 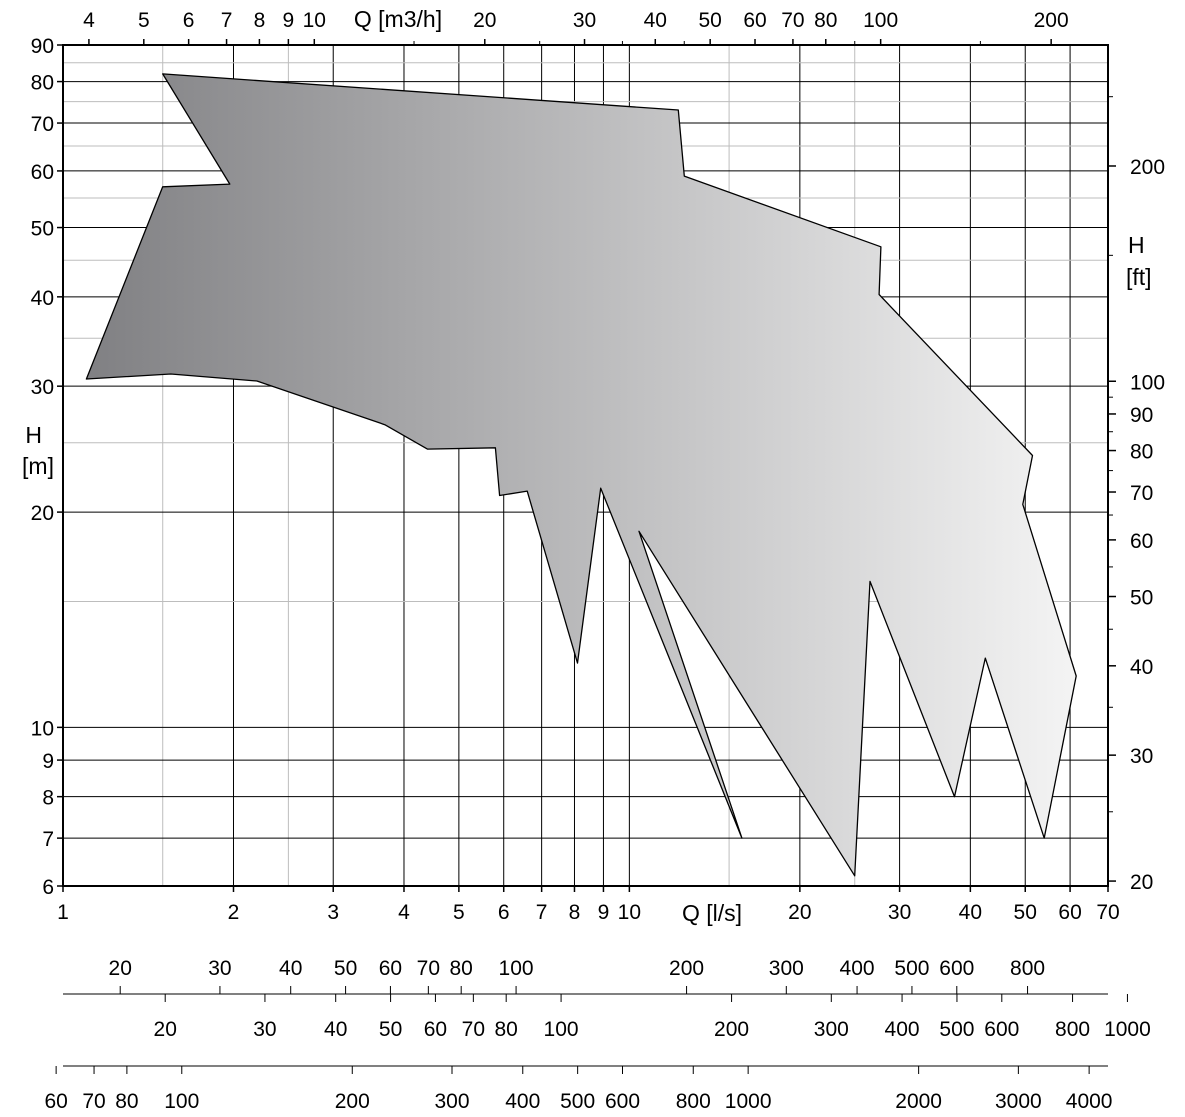 What do you see at coordinates (1147, 382) in the screenshot?
I see `y-right-tick-label: 100` at bounding box center [1147, 382].